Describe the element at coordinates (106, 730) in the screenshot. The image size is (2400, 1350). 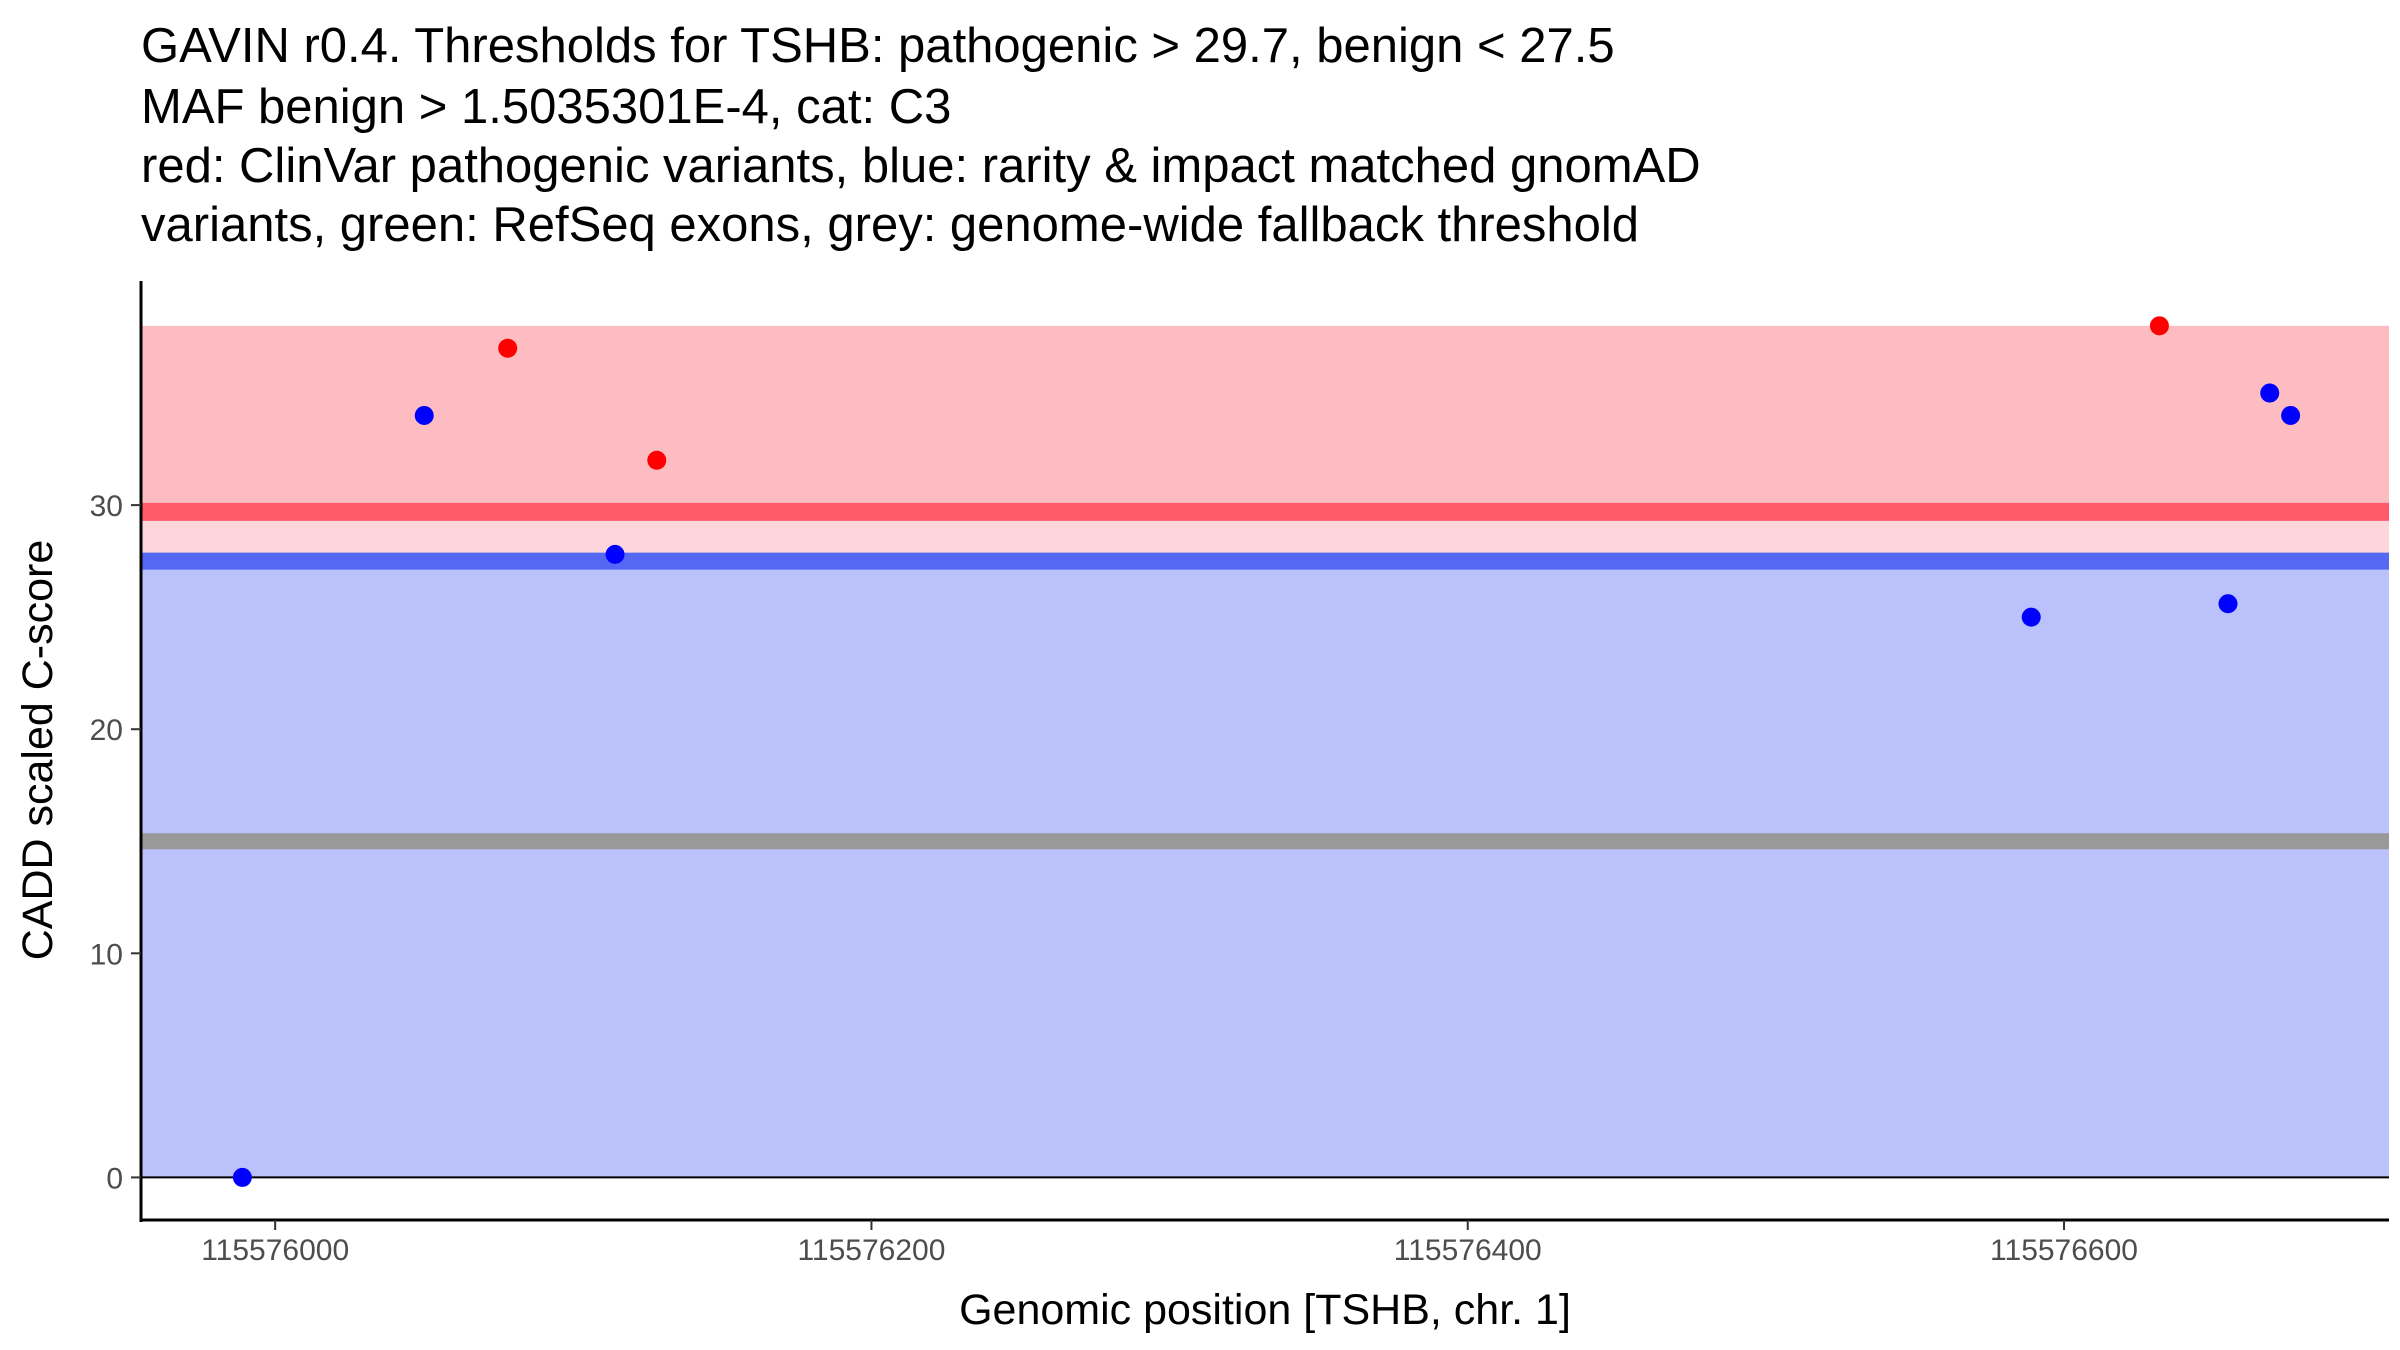
I see `y-tick-label: 20` at that location.